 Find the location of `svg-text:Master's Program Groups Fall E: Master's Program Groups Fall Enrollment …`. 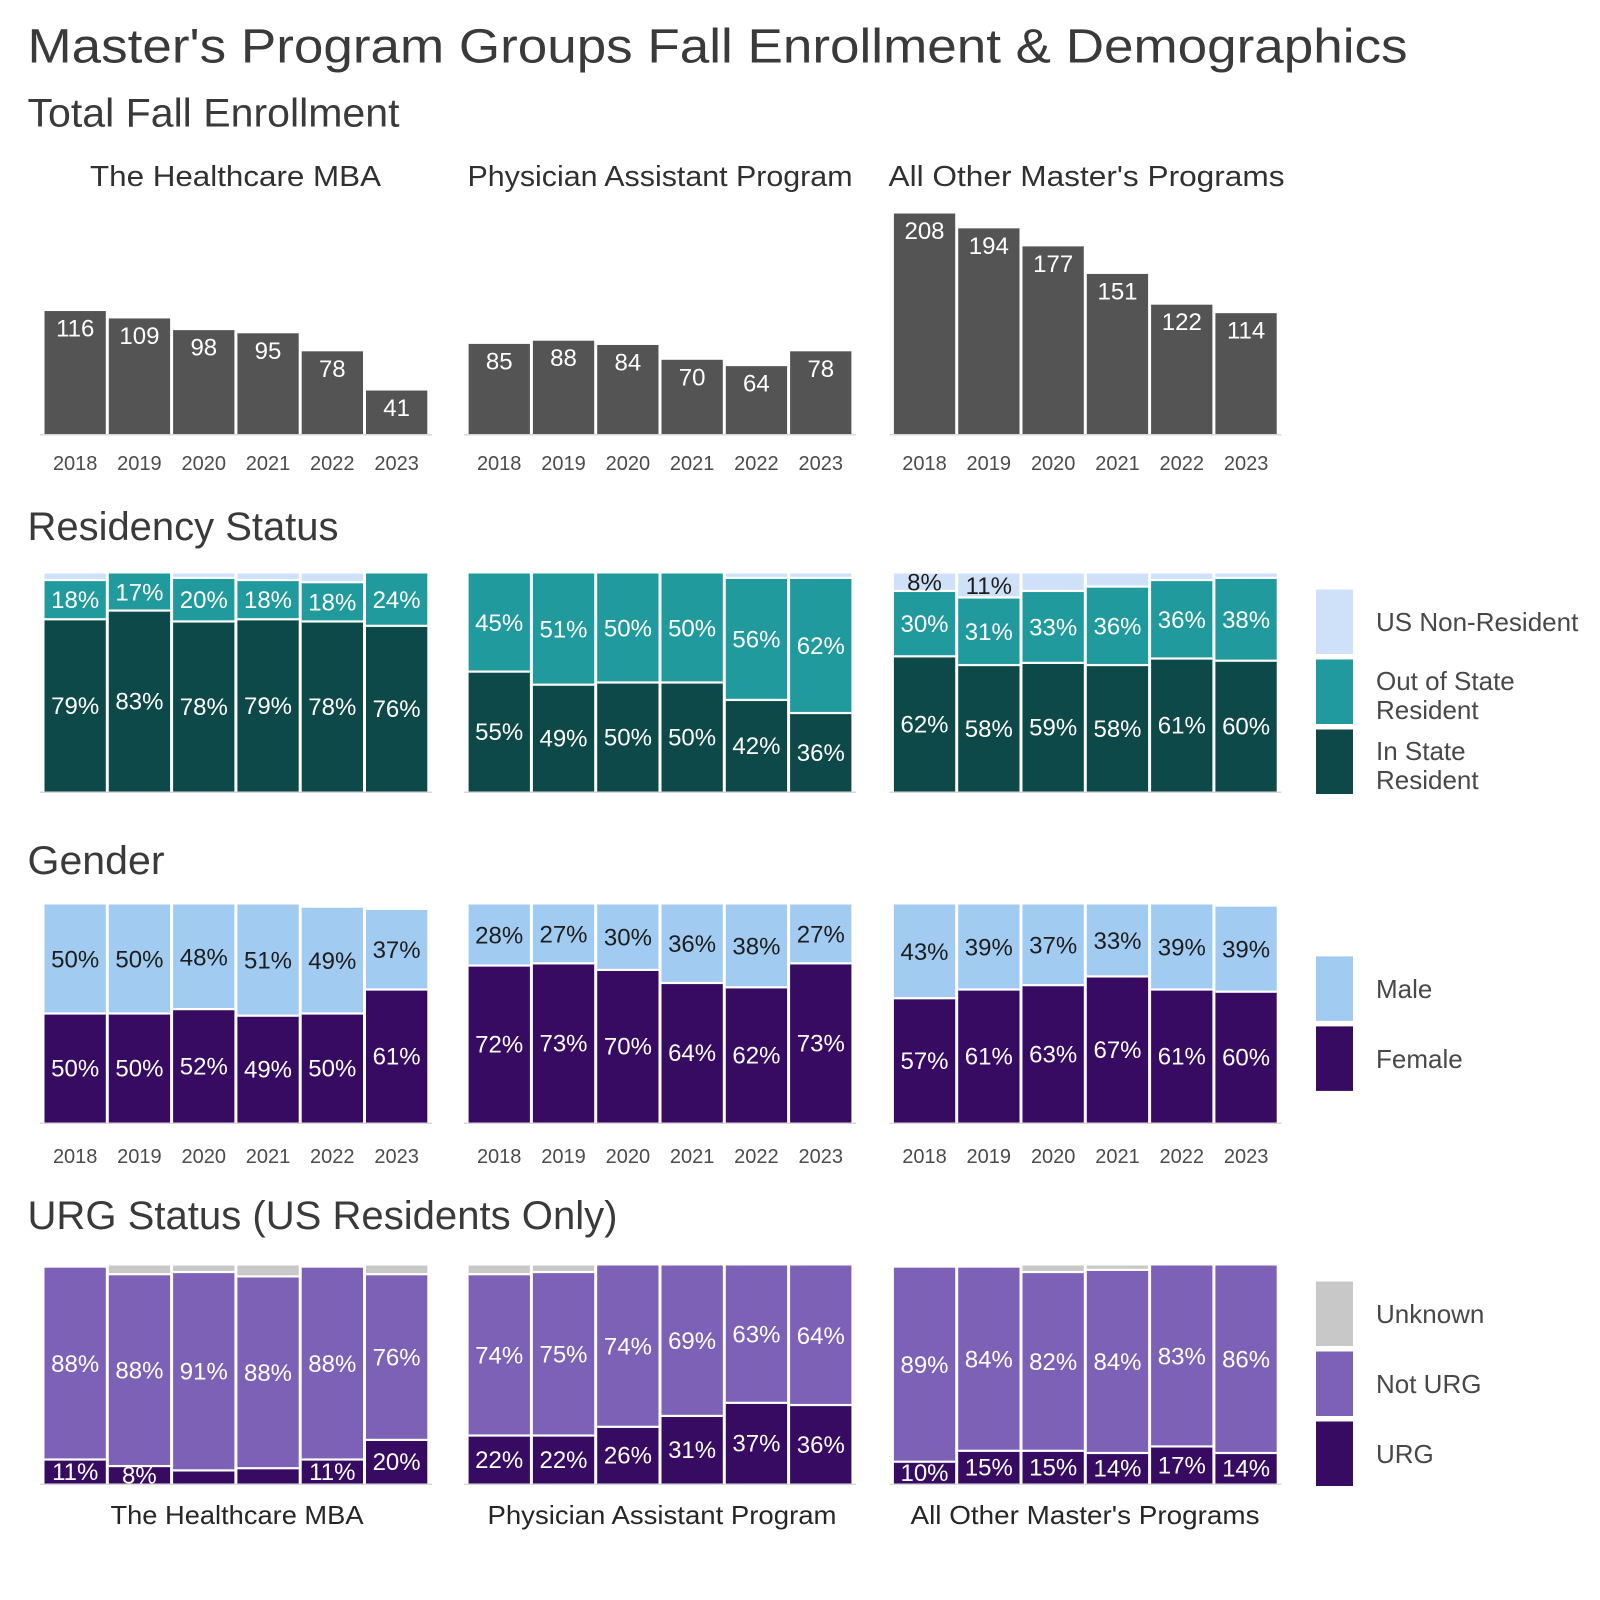

svg-text:Master's Program Groups Fall E: Master's Program Groups Fall Enrollment … is located at coordinates (718, 47).